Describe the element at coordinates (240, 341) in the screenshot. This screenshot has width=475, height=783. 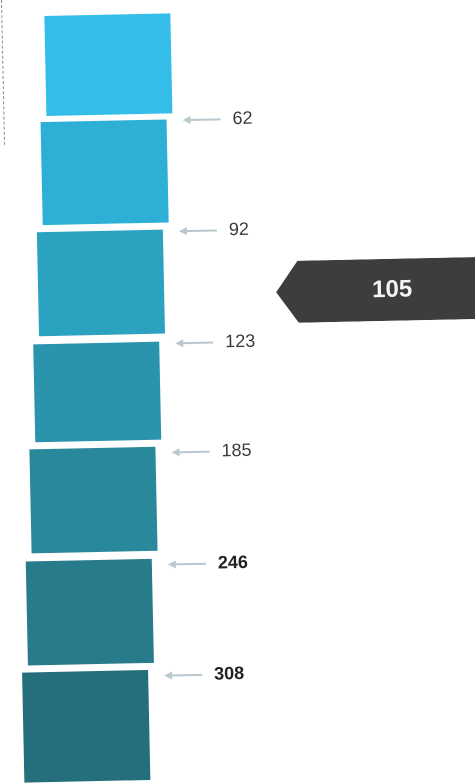
I see `value-label: 123` at that location.